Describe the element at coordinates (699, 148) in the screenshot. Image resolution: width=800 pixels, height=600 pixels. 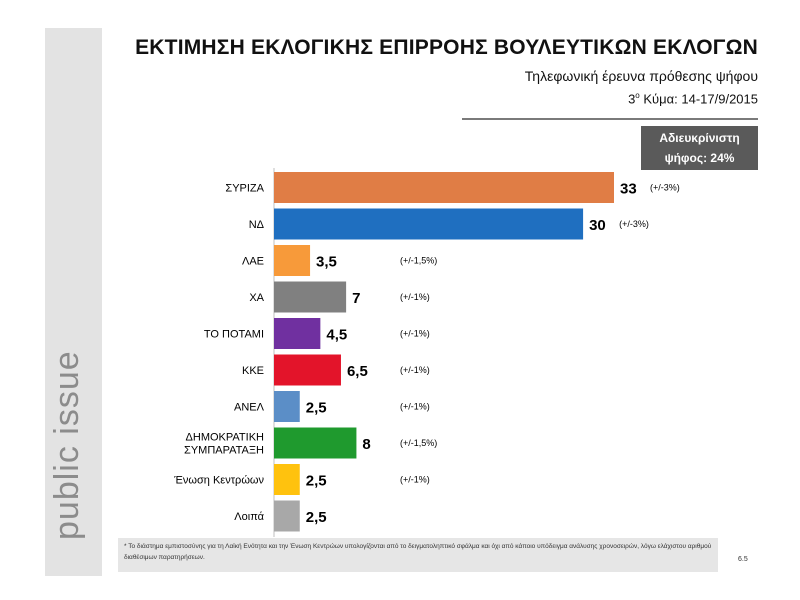
I see `undecided-vote-box: Αδιευκρίνιστη ψήφος: 24%` at that location.